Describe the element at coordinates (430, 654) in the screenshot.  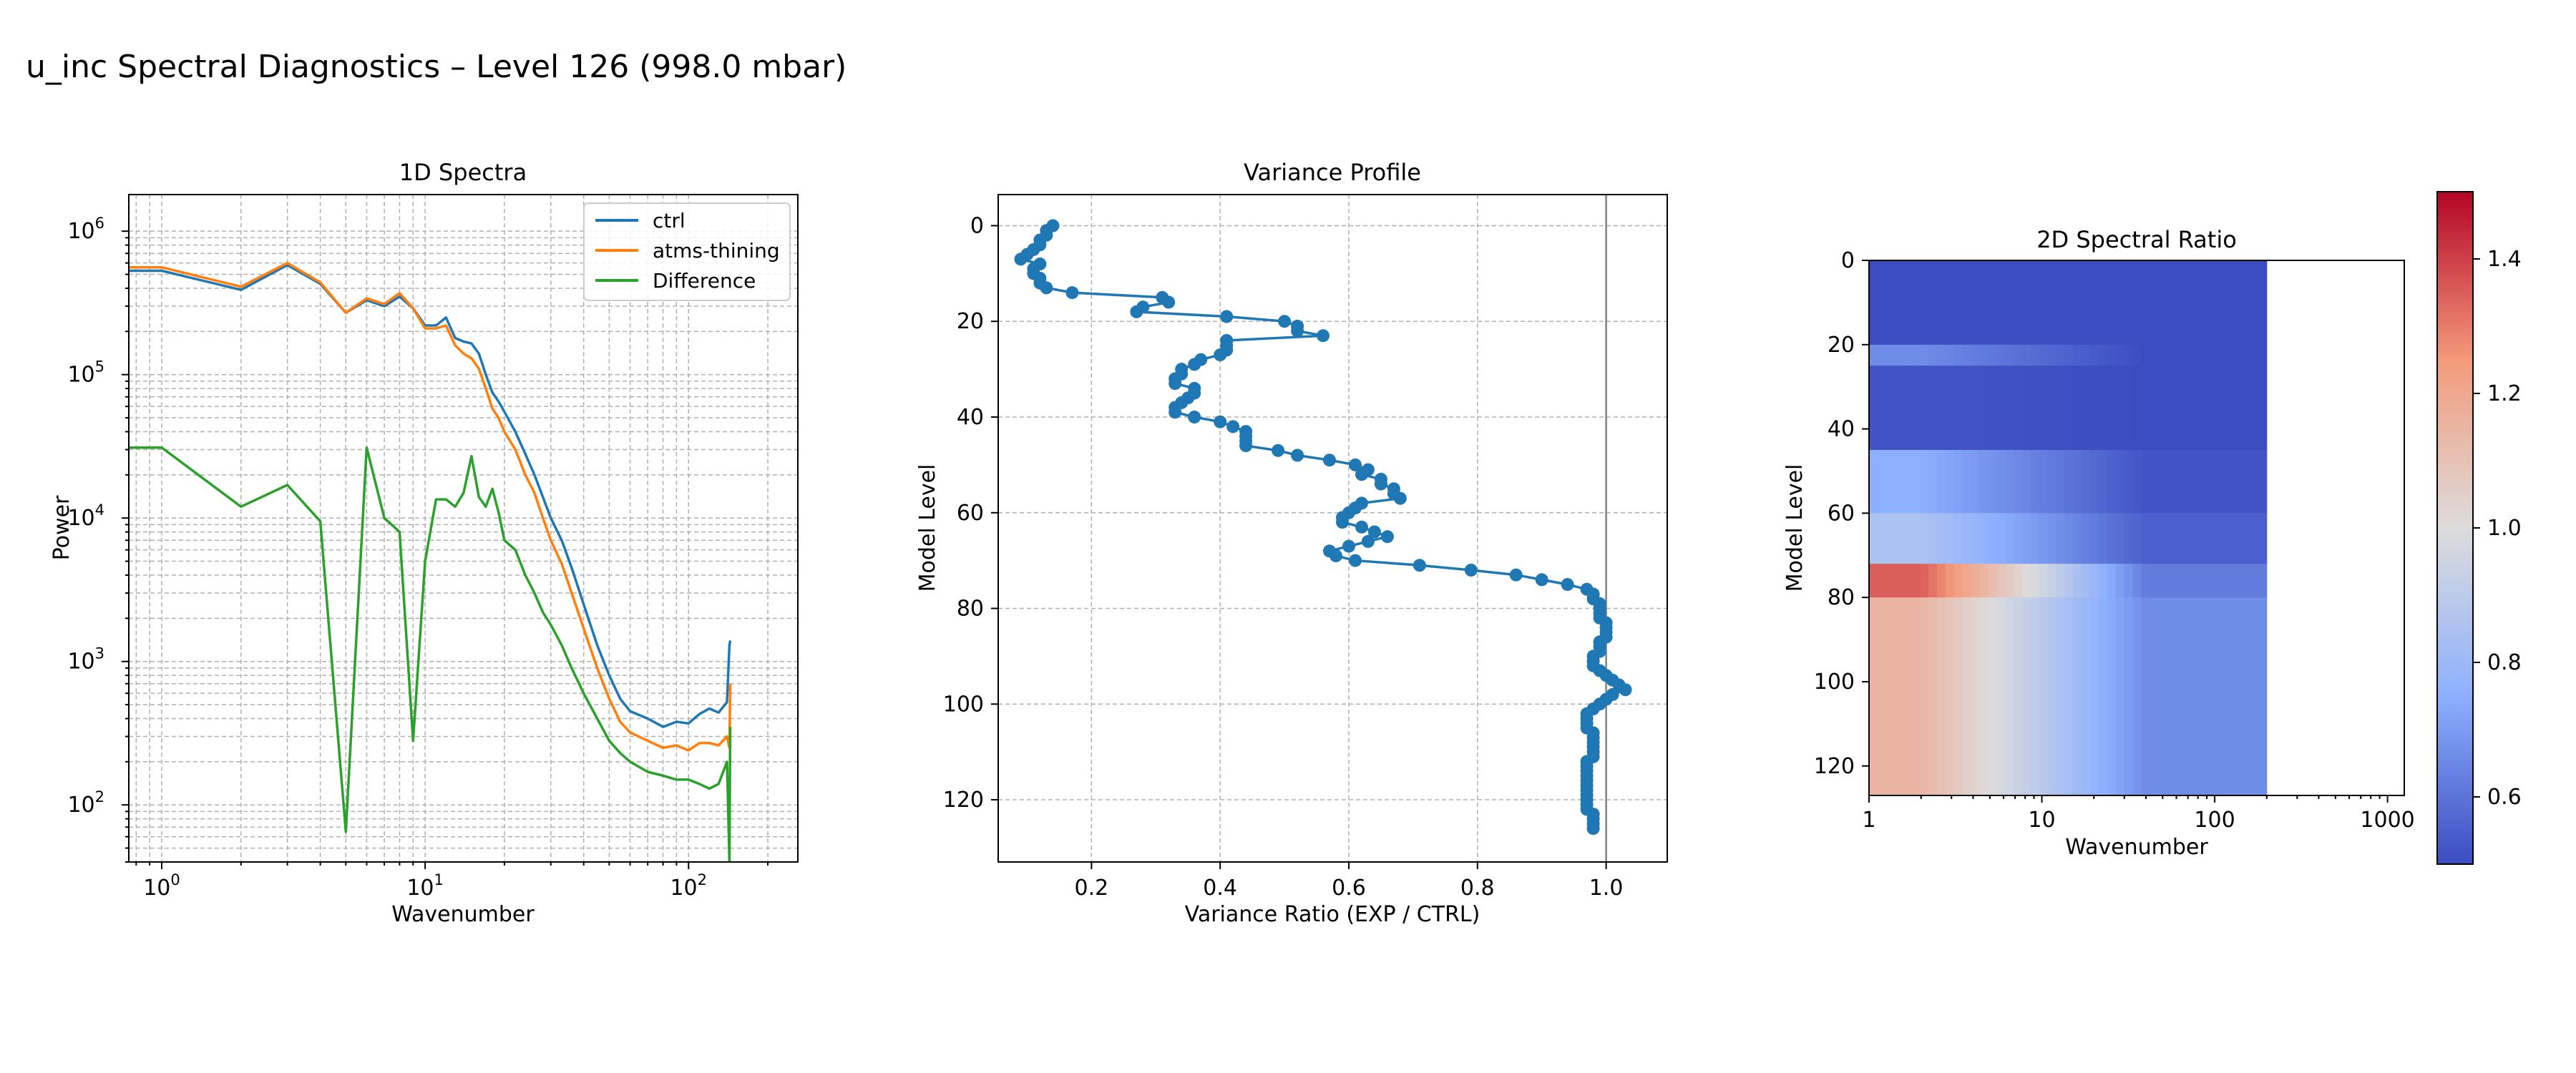
I see `spectra-series-difference` at that location.